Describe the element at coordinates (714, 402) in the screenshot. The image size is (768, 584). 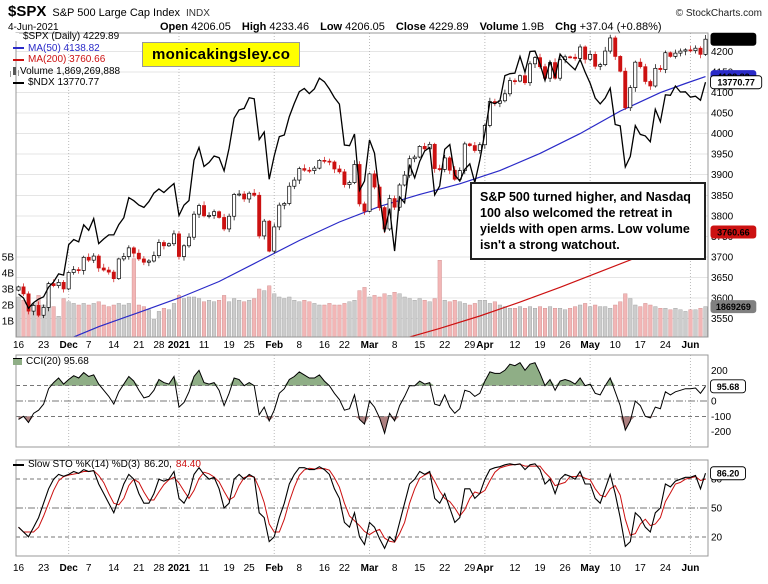
I see `svg-text: 0` at that location.